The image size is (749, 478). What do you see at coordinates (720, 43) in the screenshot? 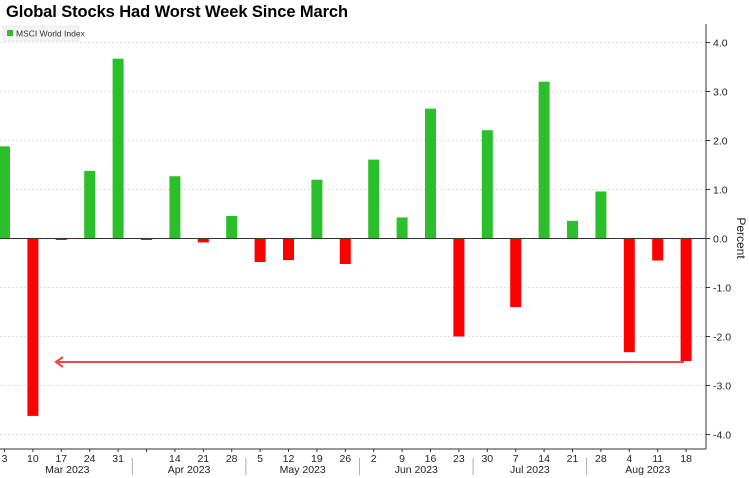
I see `y-tick-label: 4.0` at bounding box center [720, 43].